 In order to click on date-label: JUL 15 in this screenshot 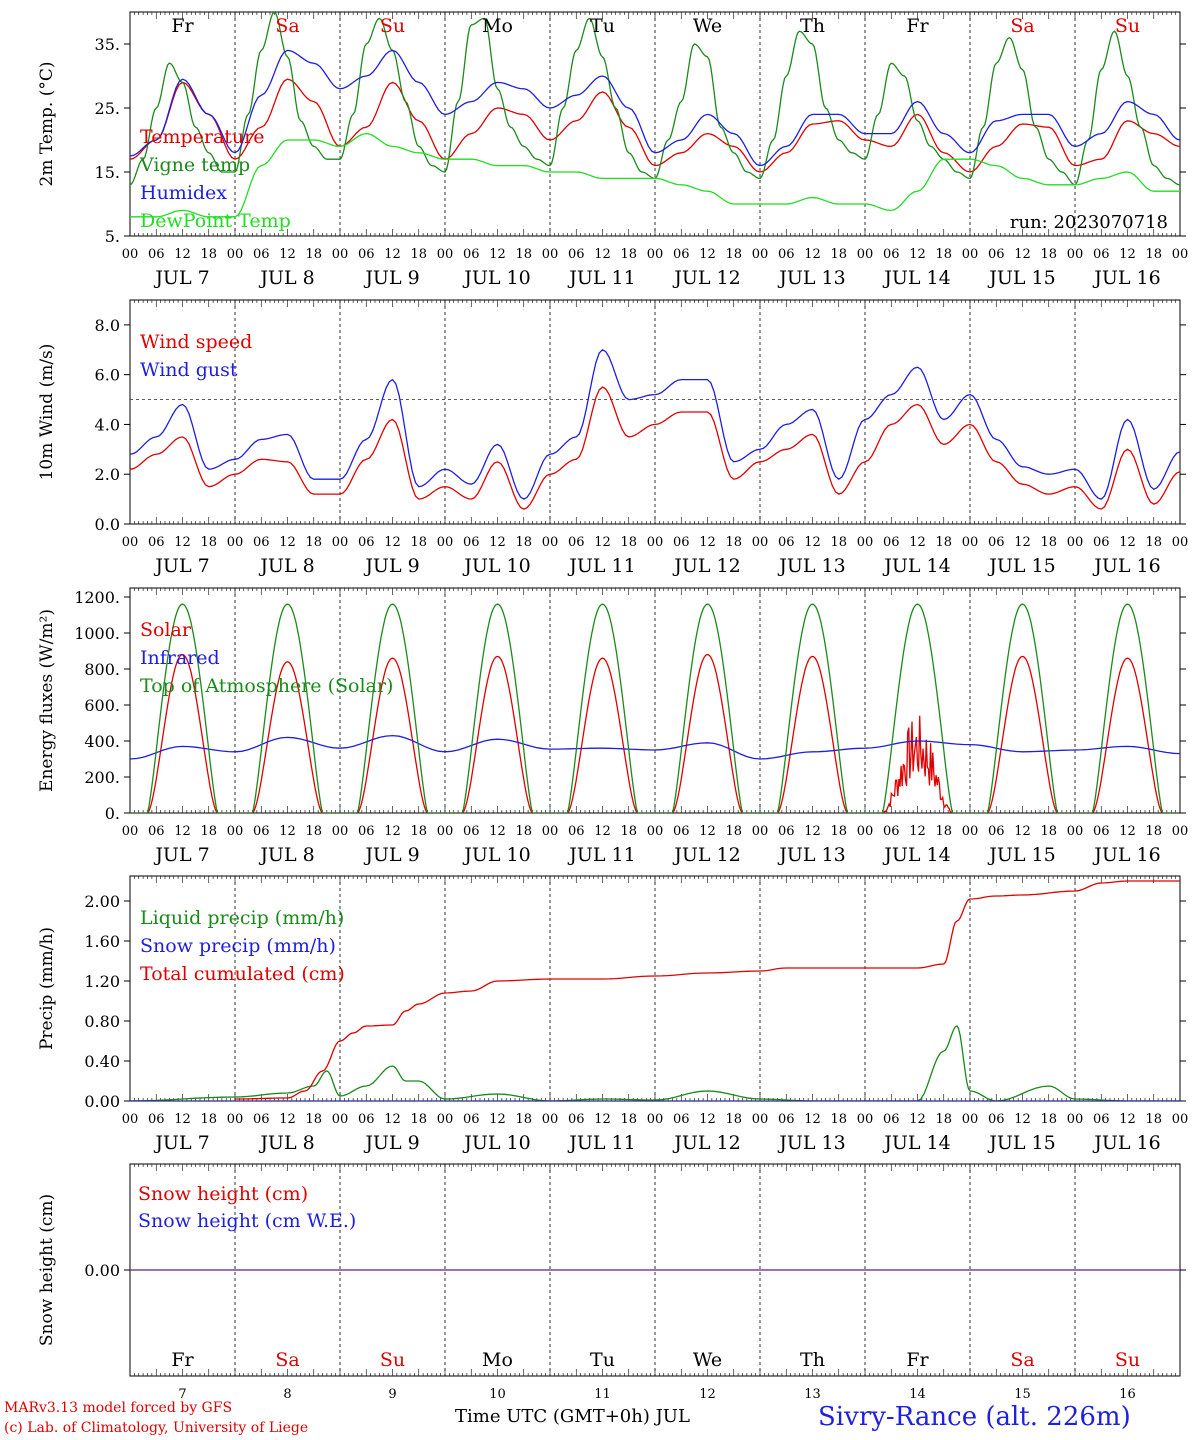, I will do `click(1021, 278)`.